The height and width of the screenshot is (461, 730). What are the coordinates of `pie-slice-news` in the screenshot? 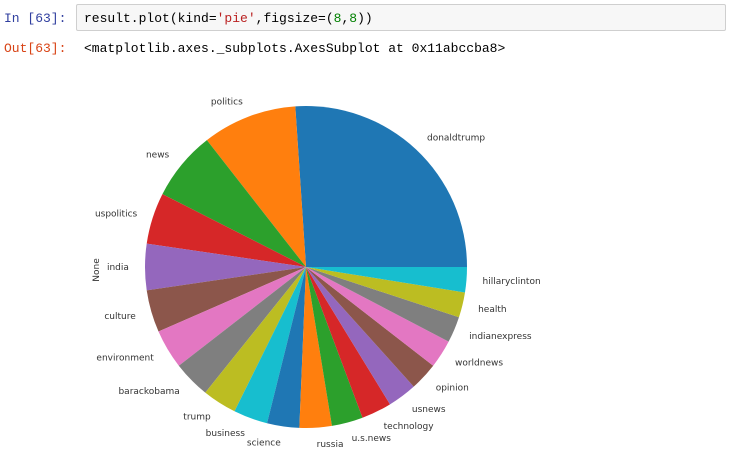 It's located at (234, 203).